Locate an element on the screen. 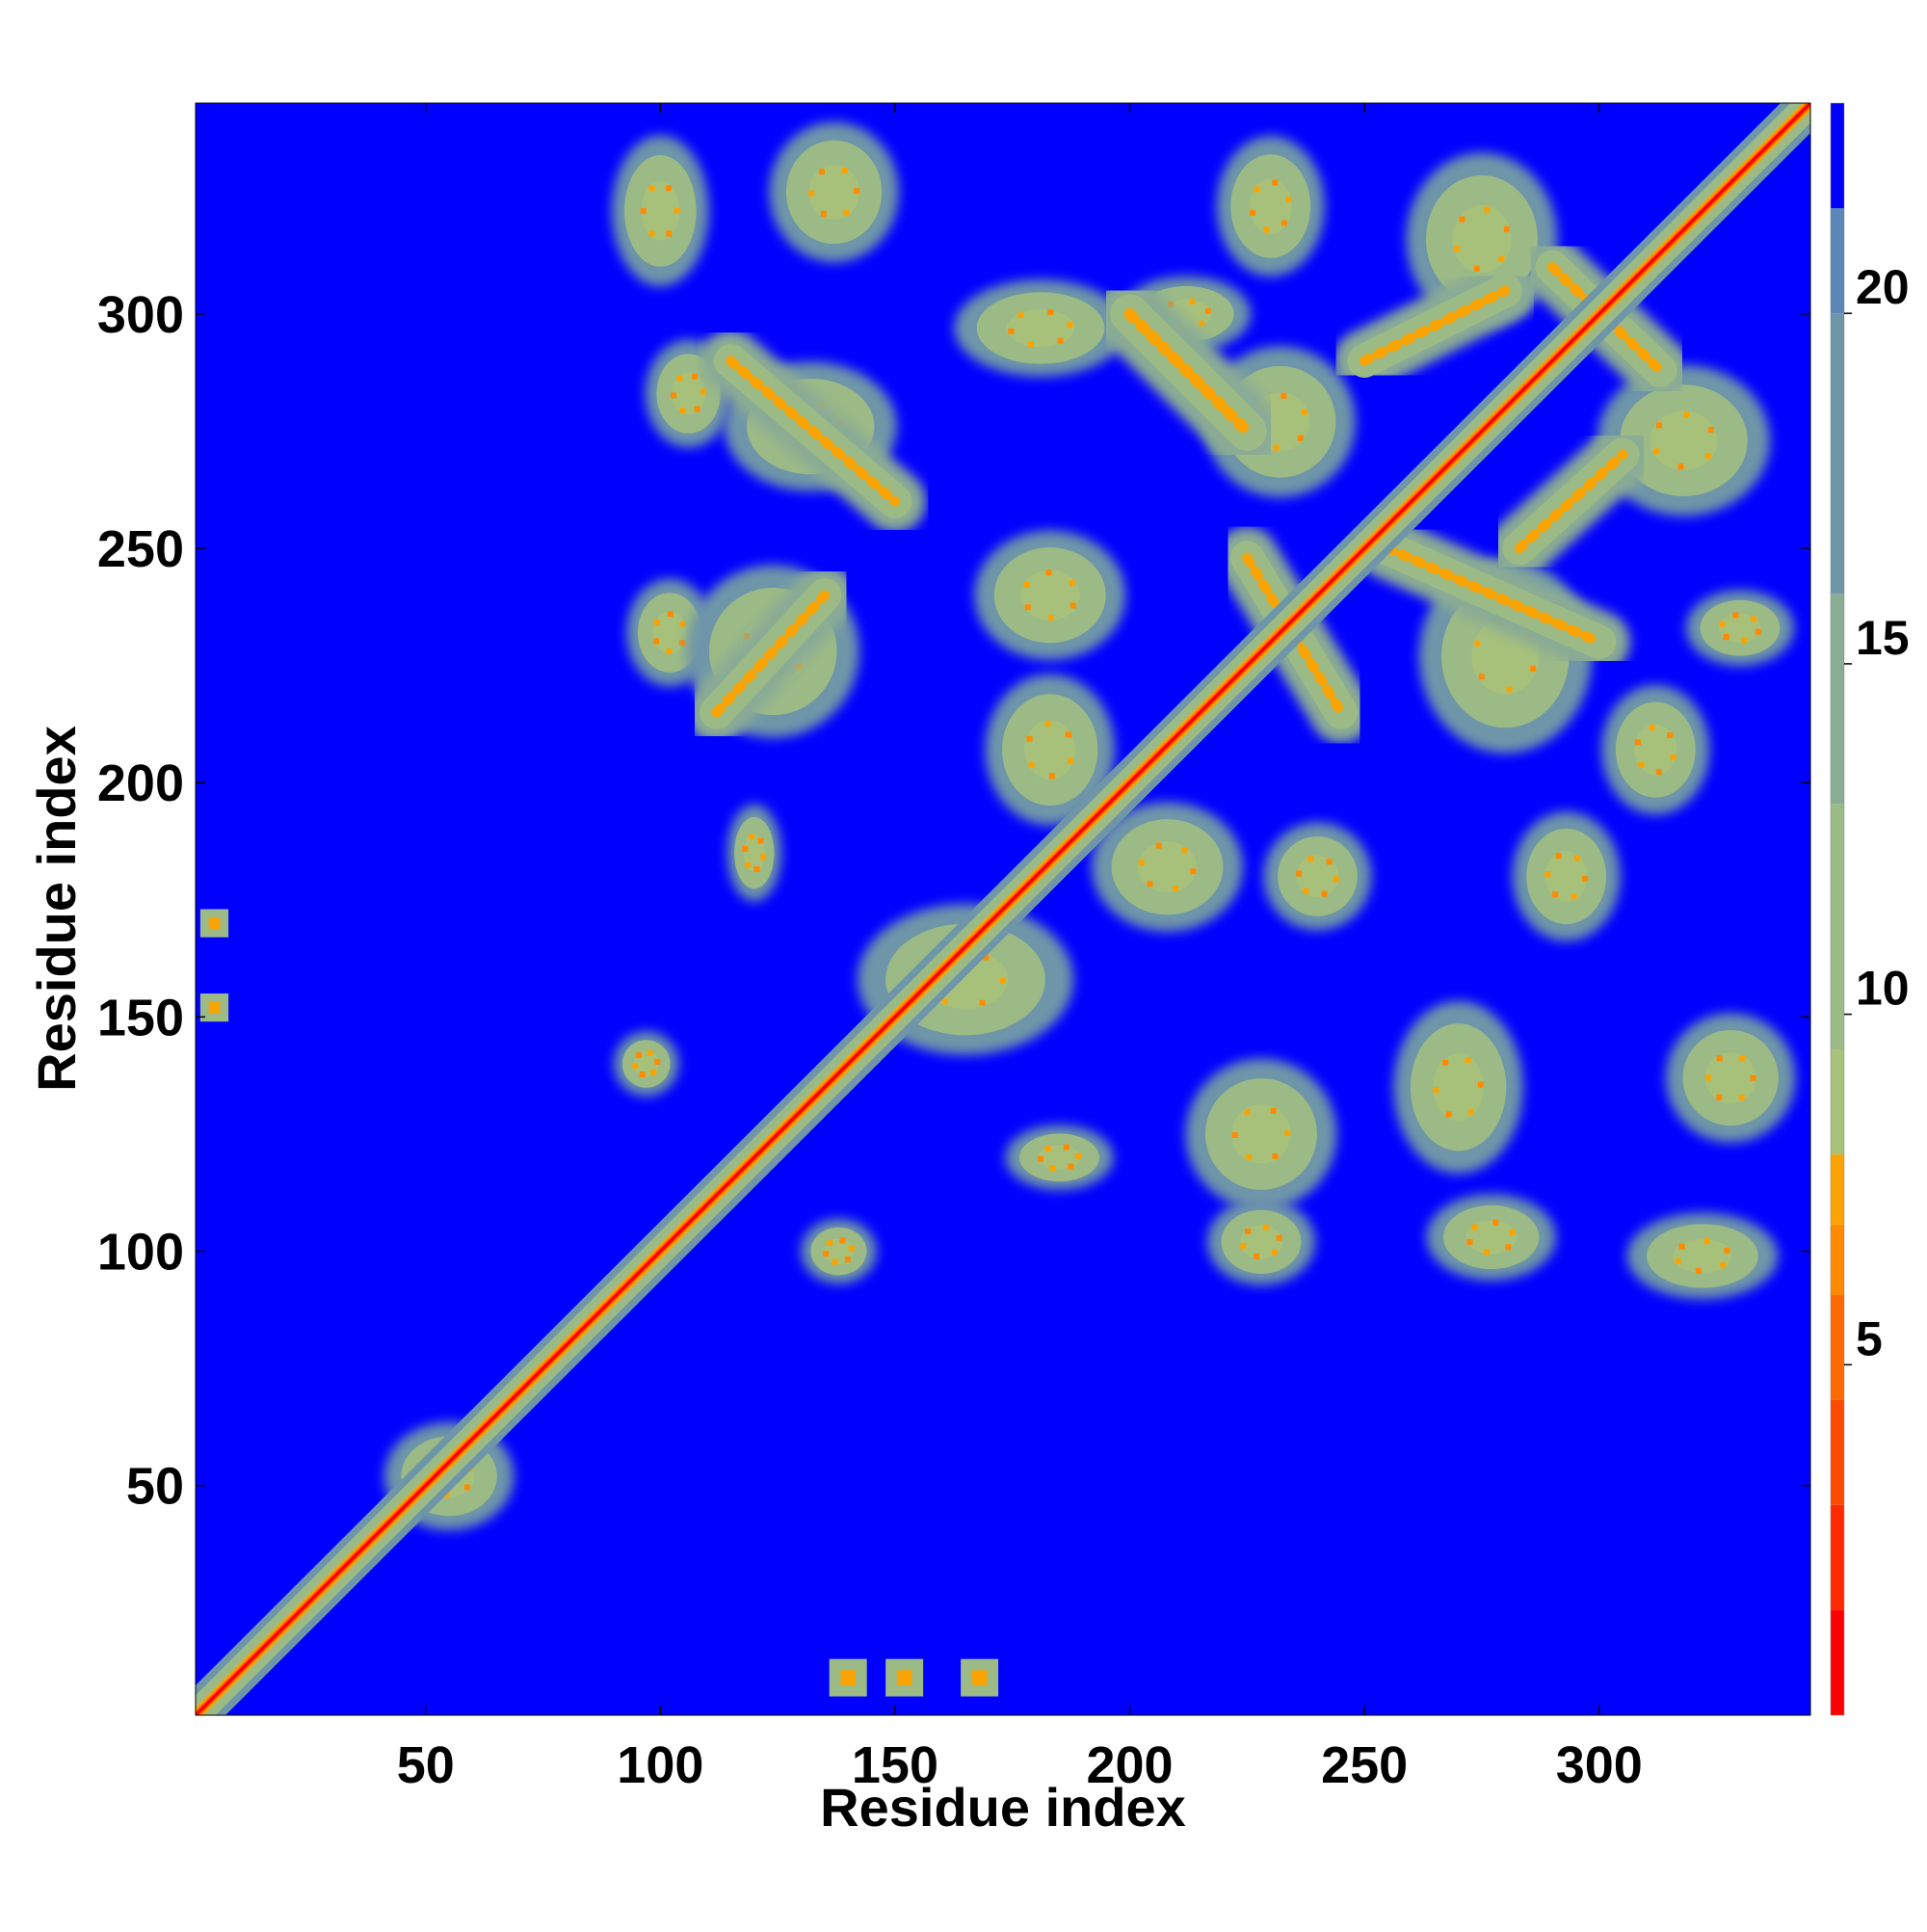 The width and height of the screenshot is (1927, 1932). y-axis-label: Residue index is located at coordinates (56, 909).